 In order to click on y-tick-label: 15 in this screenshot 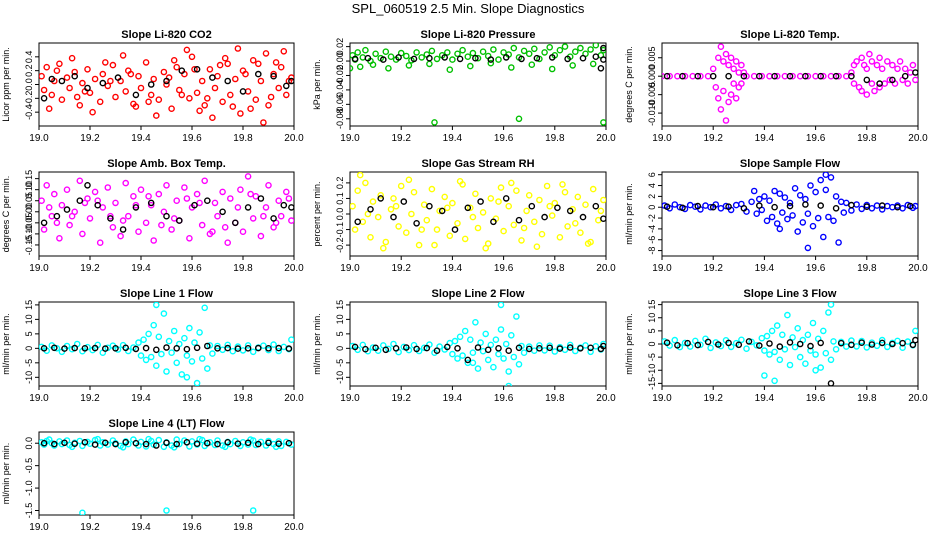, I will do `click(29, 305)`.